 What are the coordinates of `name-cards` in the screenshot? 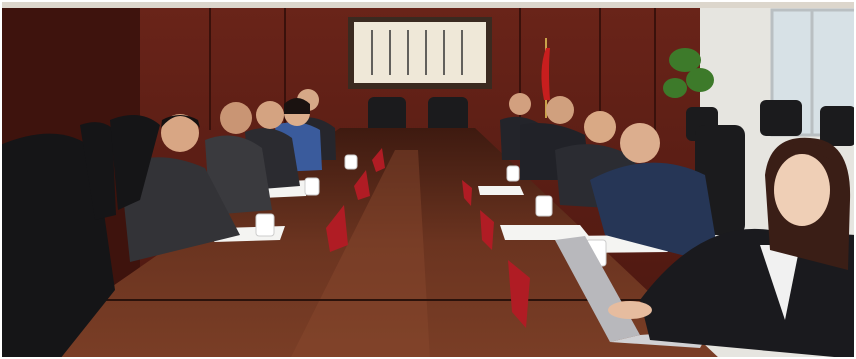 It's located at (428, 238).